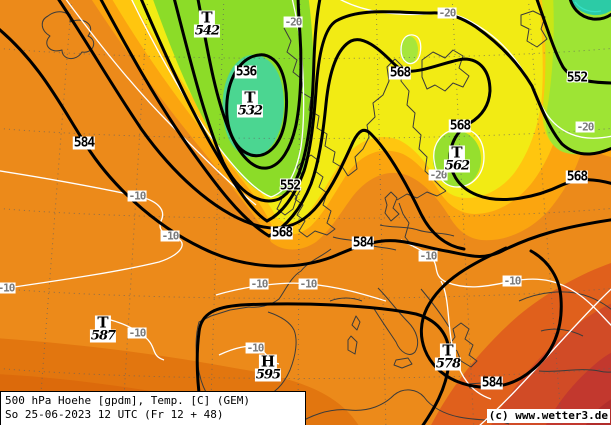  I want to click on pressure-center-t587: T 587, so click(102, 328).